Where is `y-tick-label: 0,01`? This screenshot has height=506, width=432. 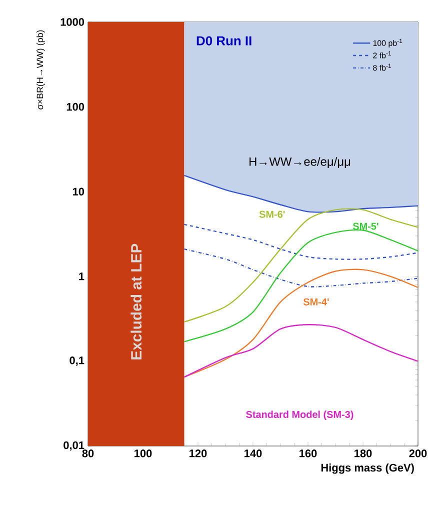 y-tick-label: 0,01 is located at coordinates (74, 446).